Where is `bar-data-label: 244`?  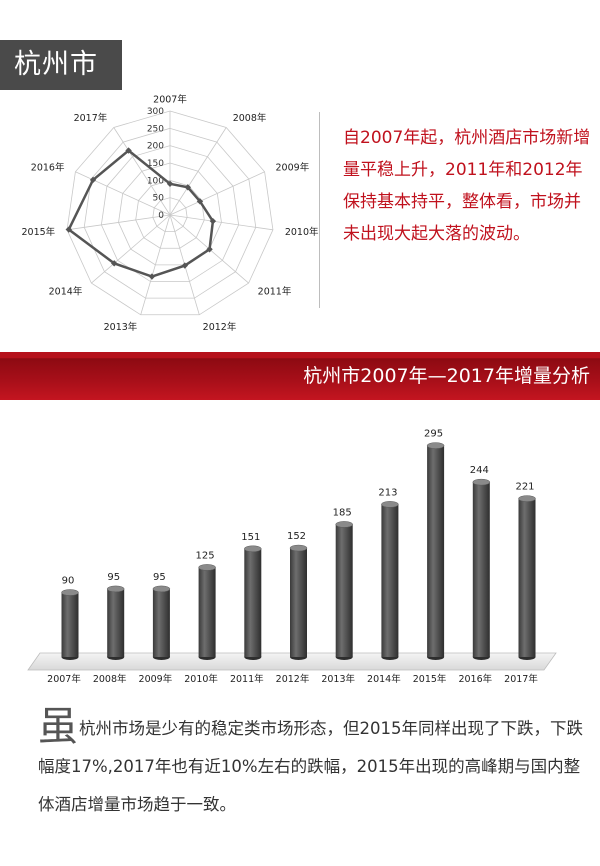
bar-data-label: 244 is located at coordinates (479, 470).